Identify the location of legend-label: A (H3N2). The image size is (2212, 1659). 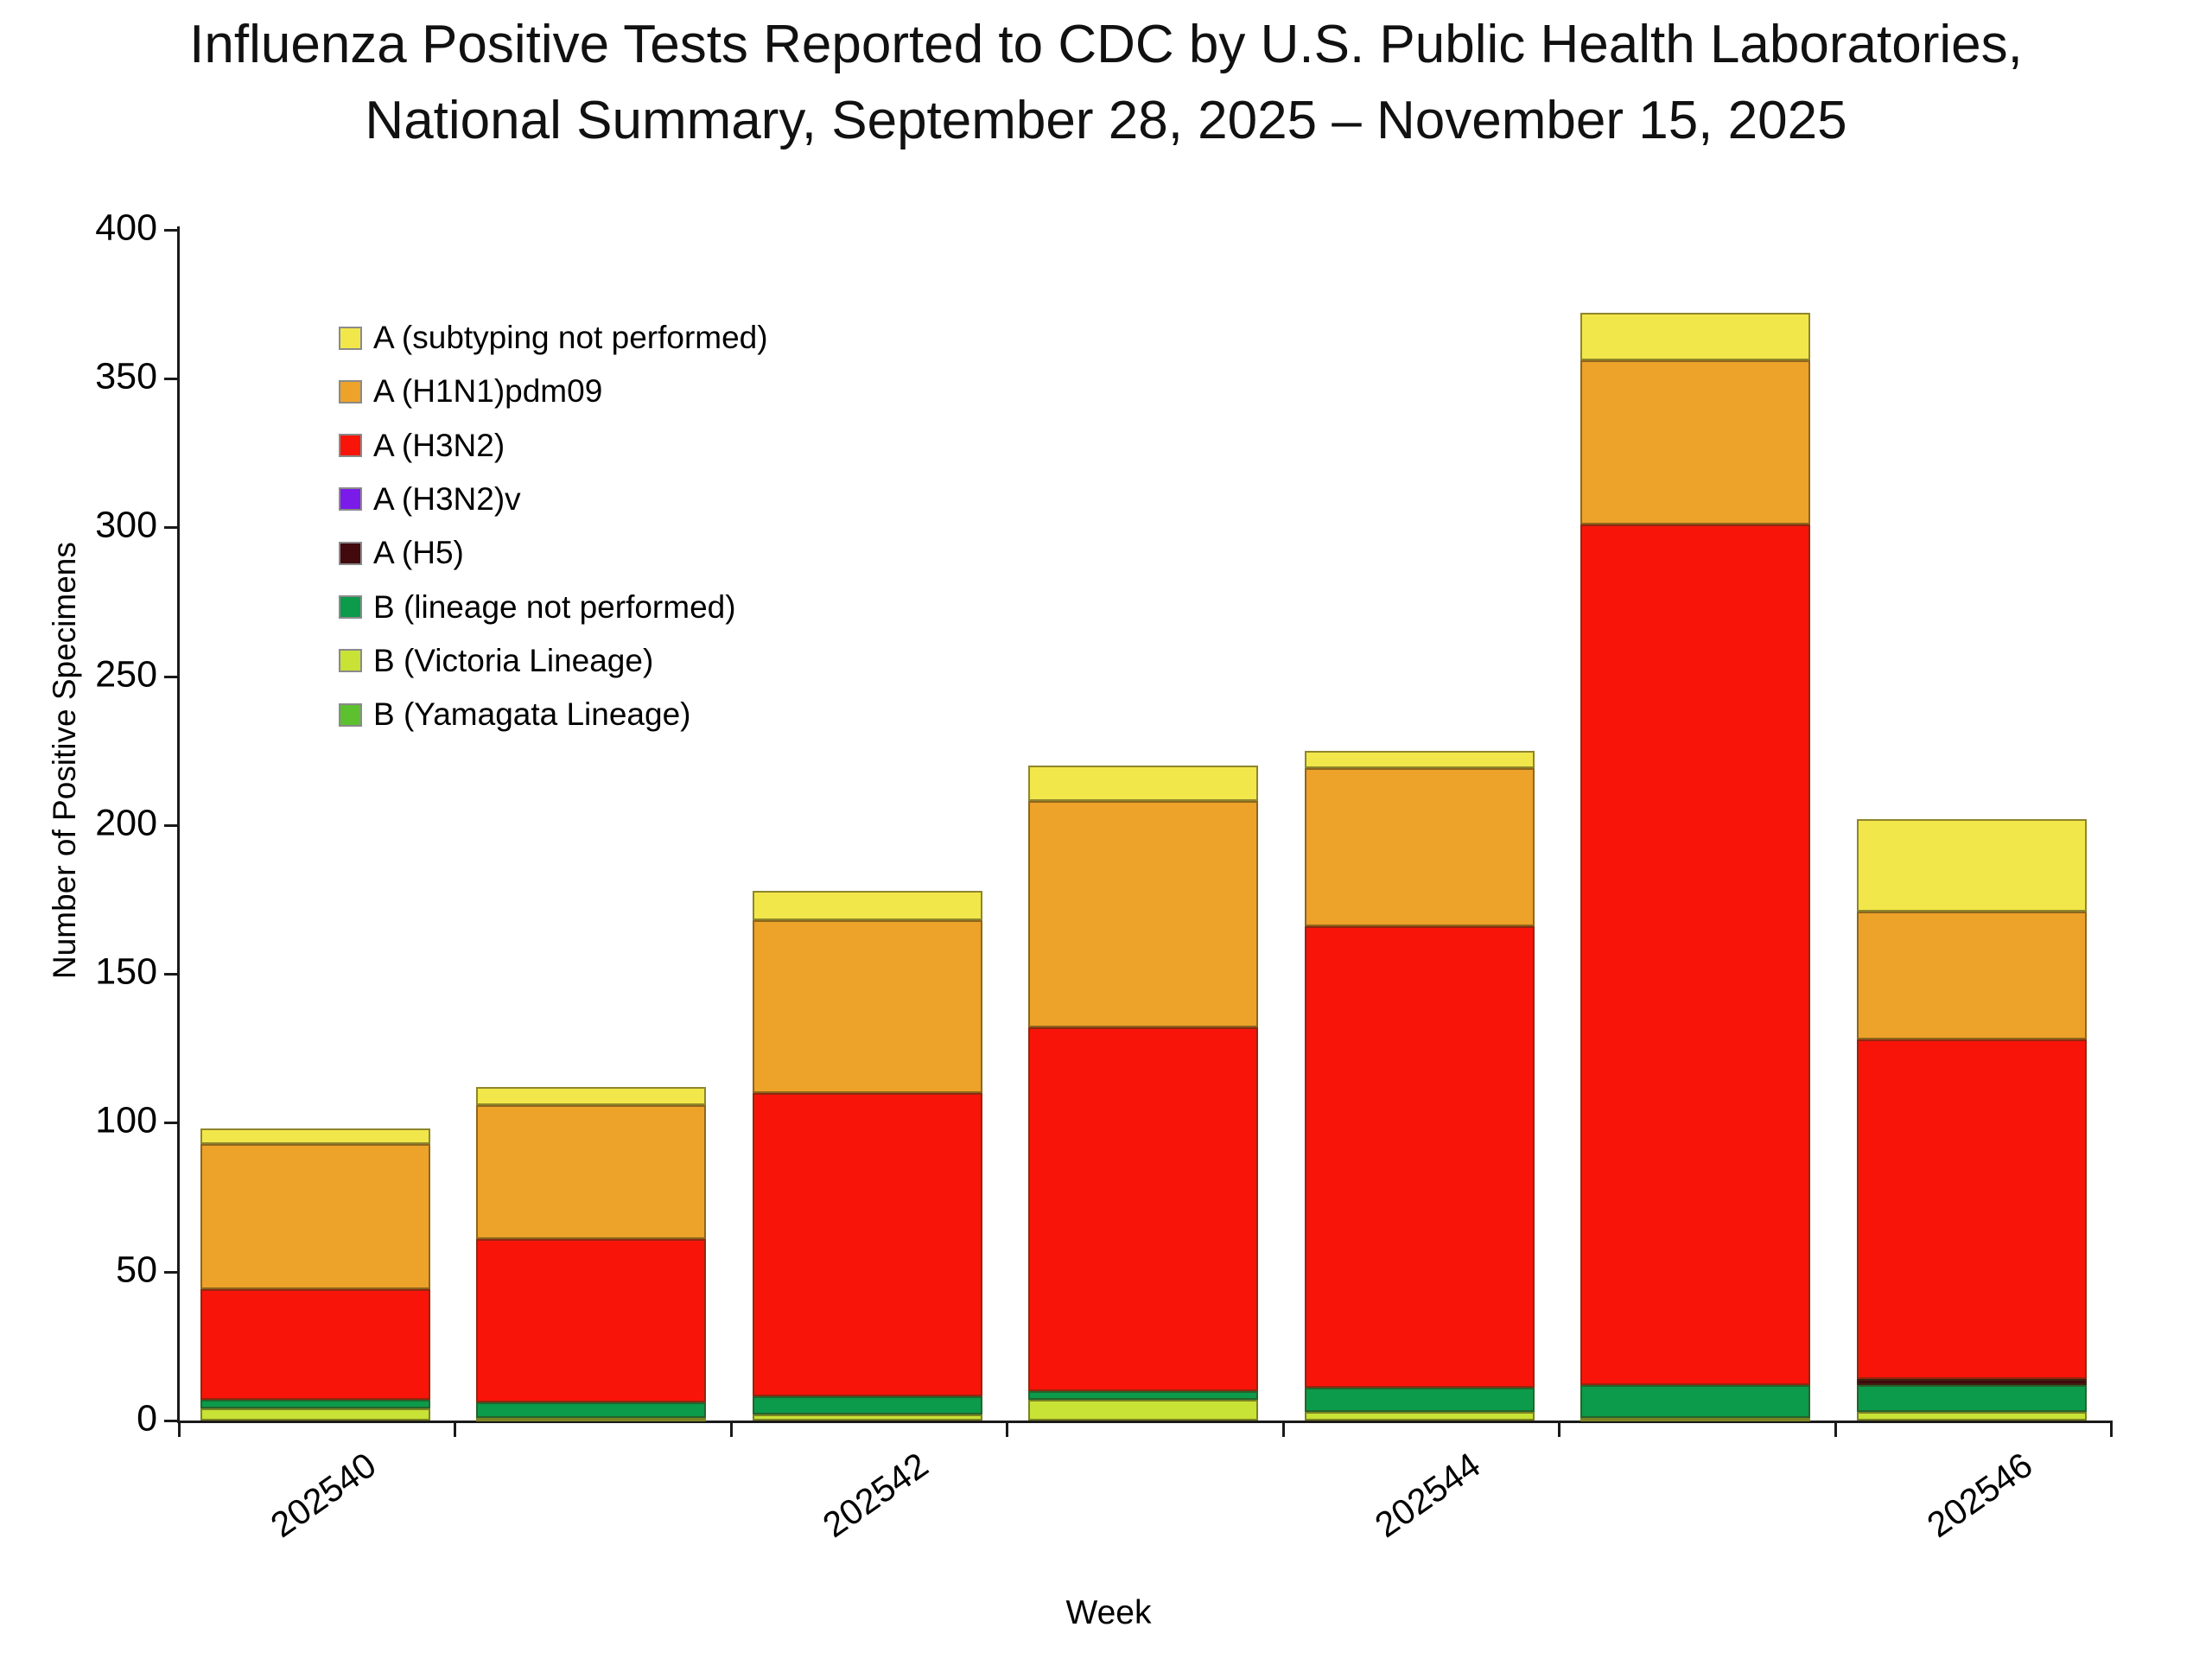
(439, 445).